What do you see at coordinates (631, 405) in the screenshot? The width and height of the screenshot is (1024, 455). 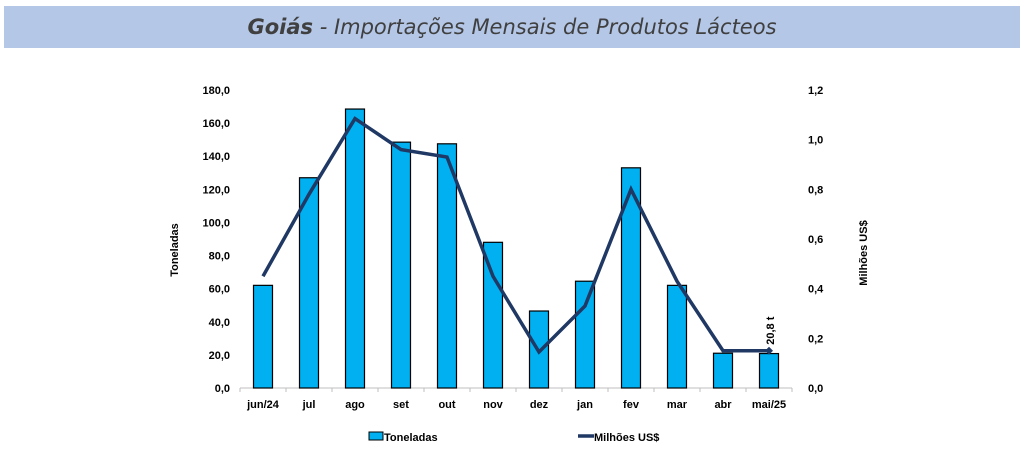 I see `x-tick-label: fev` at bounding box center [631, 405].